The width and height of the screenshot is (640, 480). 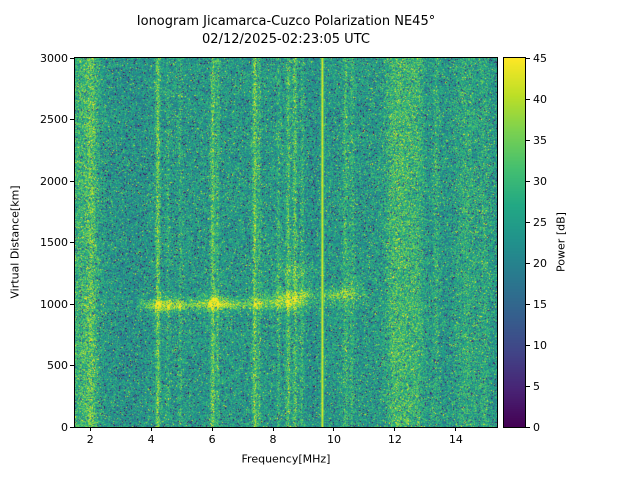 I want to click on colorbar-gradient-canvas, so click(x=514, y=242).